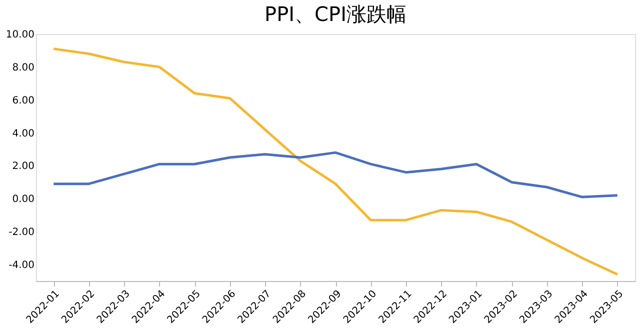  What do you see at coordinates (23, 134) in the screenshot?
I see `y-tick-label: 4.00` at bounding box center [23, 134].